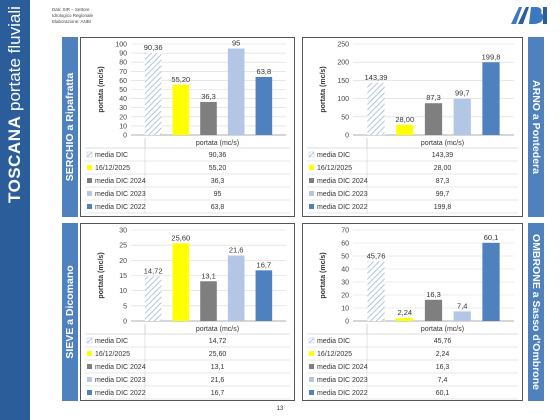 The image size is (560, 420). What do you see at coordinates (72, 21) in the screenshot?
I see `source-line: Elaborazione: ANBI` at bounding box center [72, 21].